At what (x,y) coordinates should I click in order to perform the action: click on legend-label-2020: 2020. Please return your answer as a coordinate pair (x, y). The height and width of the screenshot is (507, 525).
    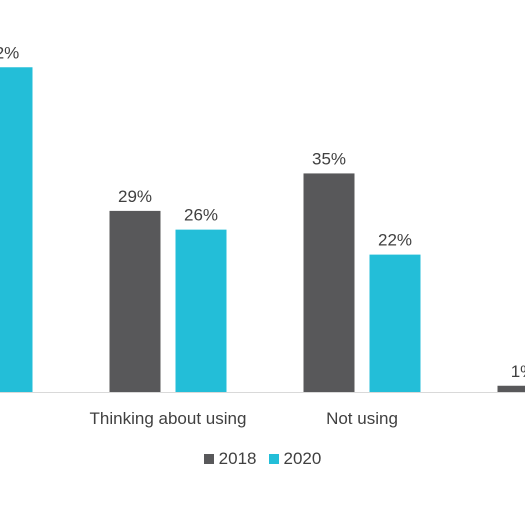
    Looking at the image, I should click on (302, 458).